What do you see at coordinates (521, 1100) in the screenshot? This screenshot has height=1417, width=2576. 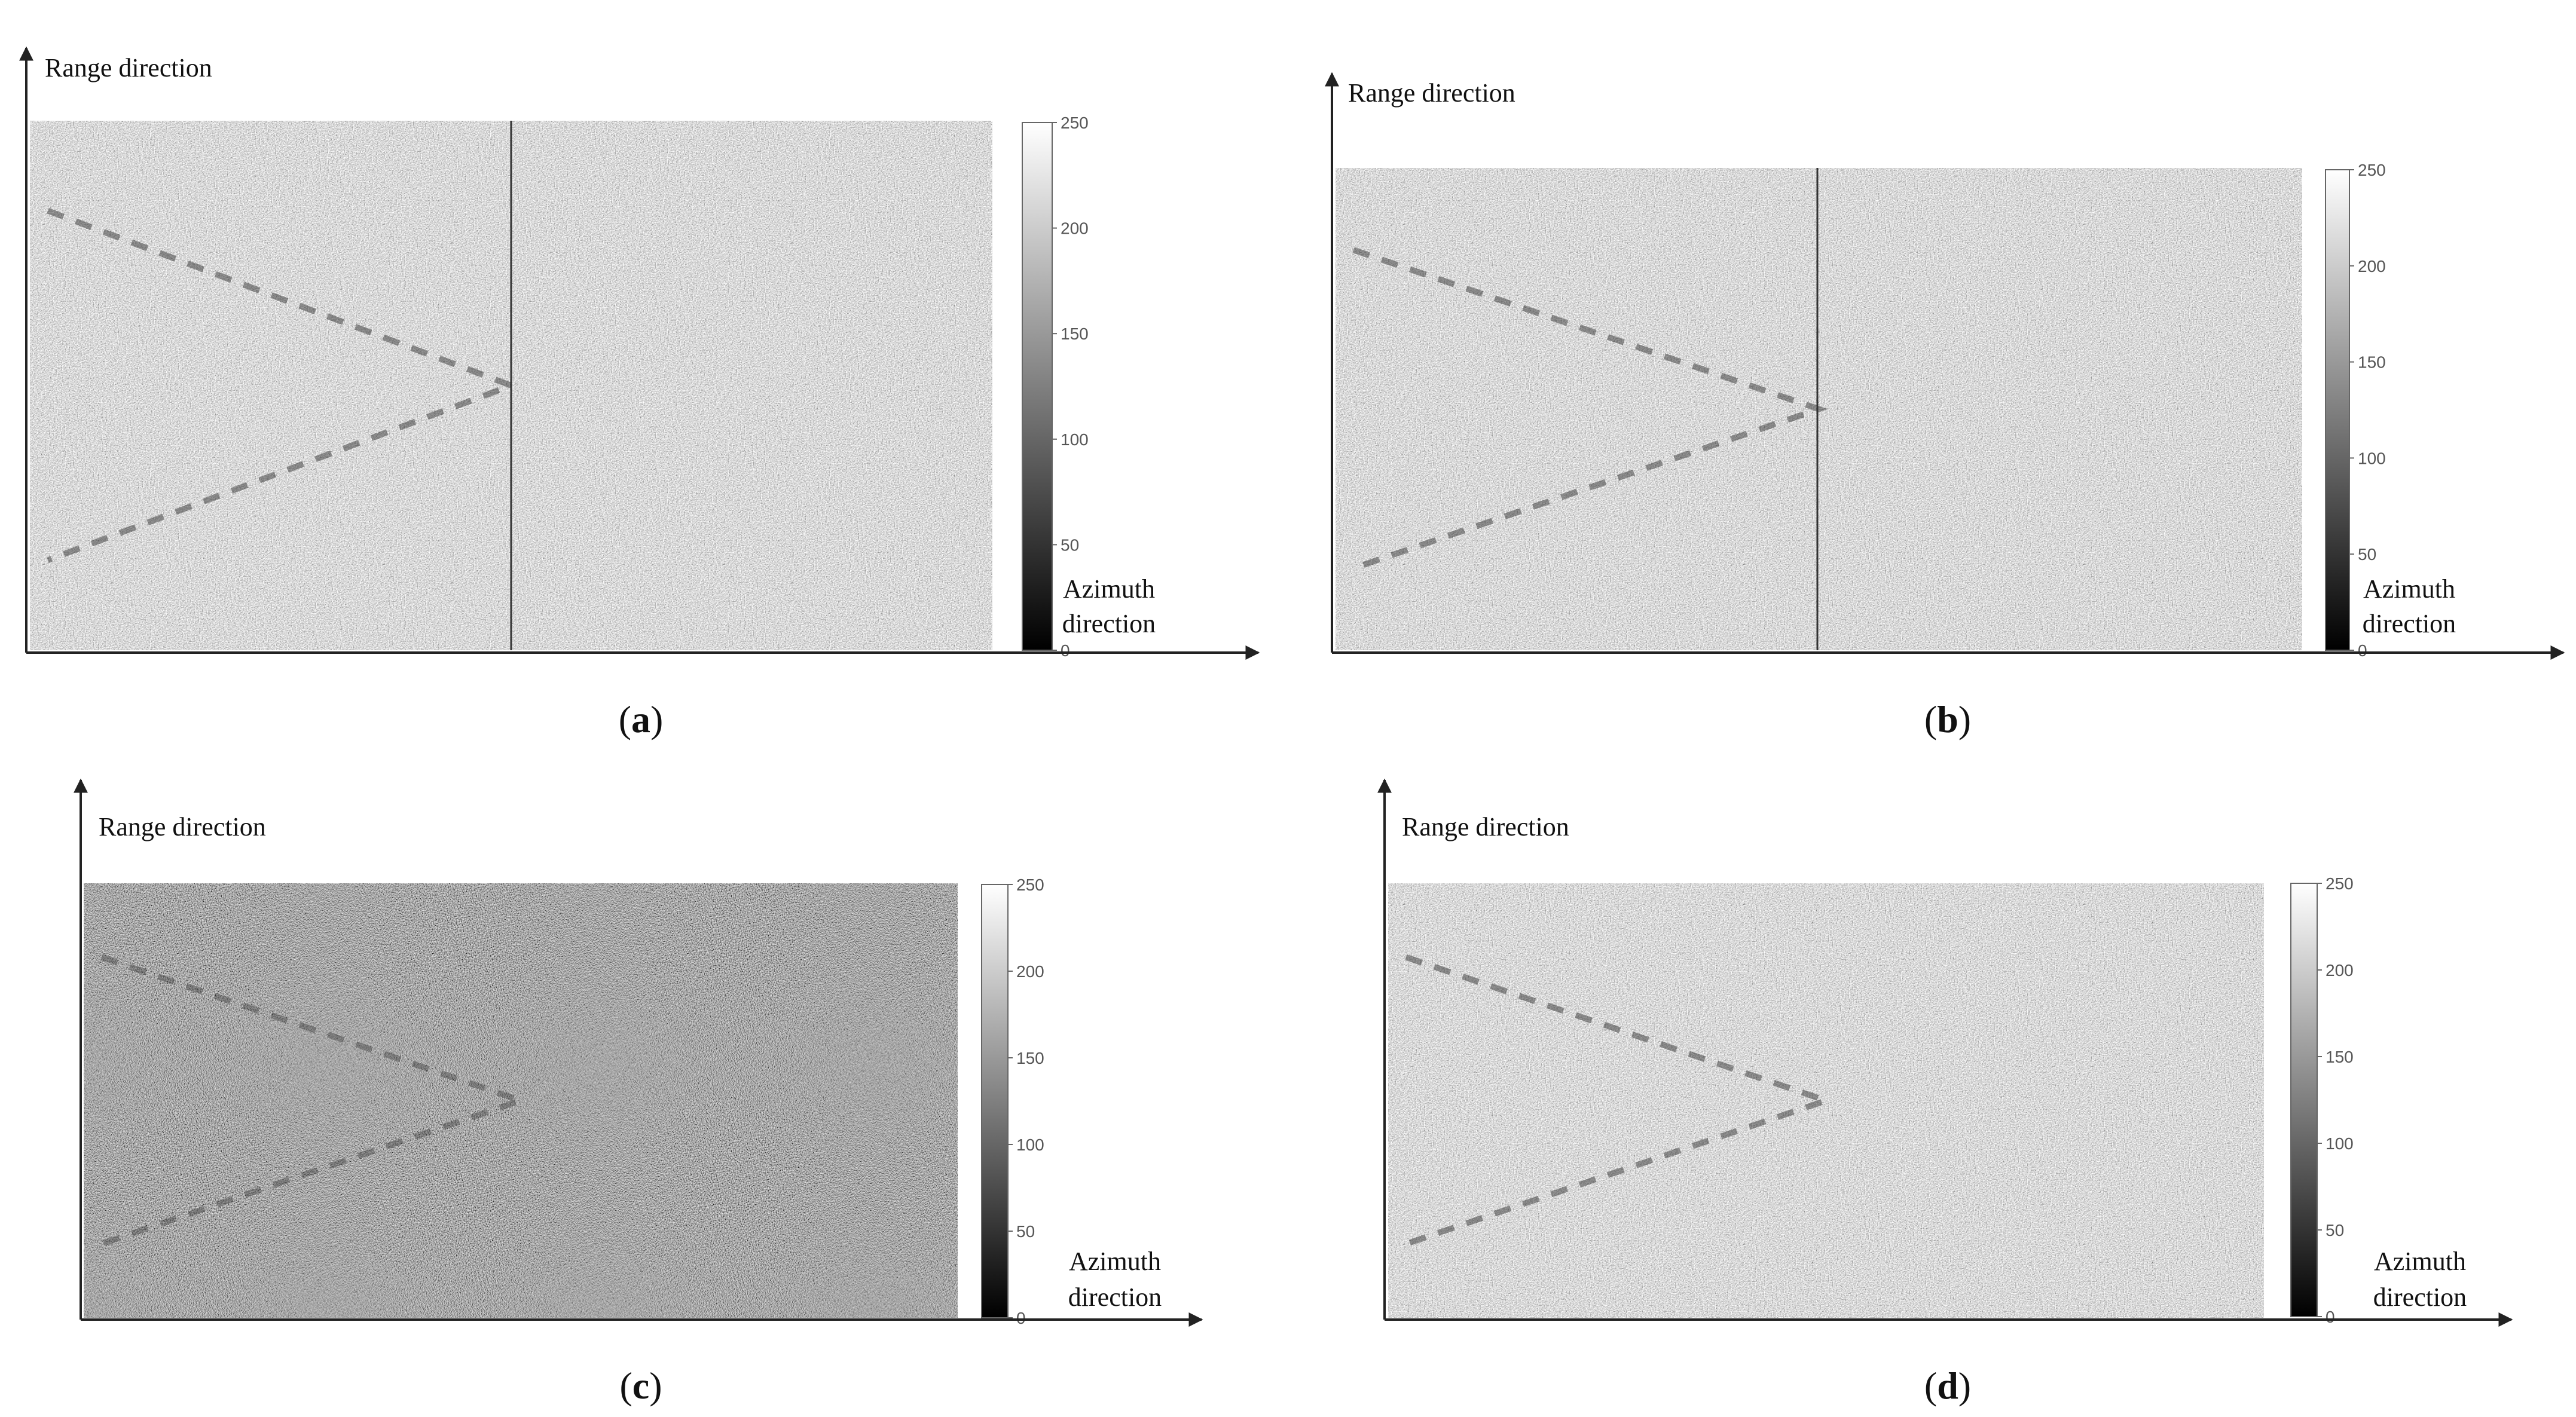 I see `sar-image-c` at bounding box center [521, 1100].